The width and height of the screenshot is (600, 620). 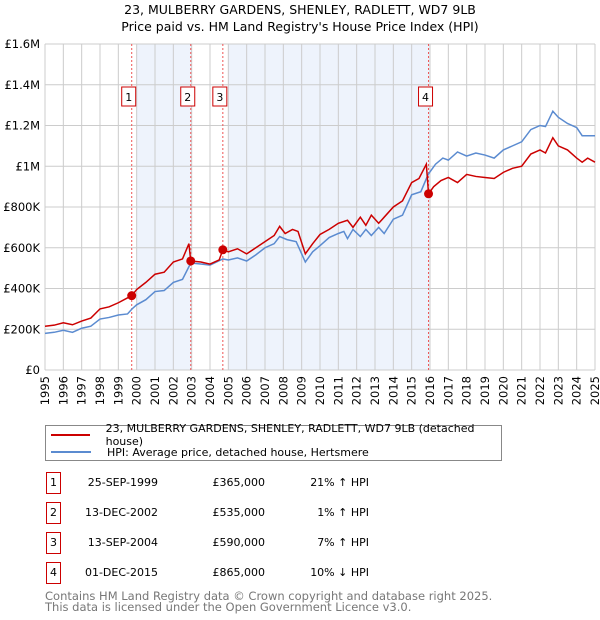 What do you see at coordinates (122, 482) in the screenshot?
I see `transaction-date: 25-SEP-1999` at bounding box center [122, 482].